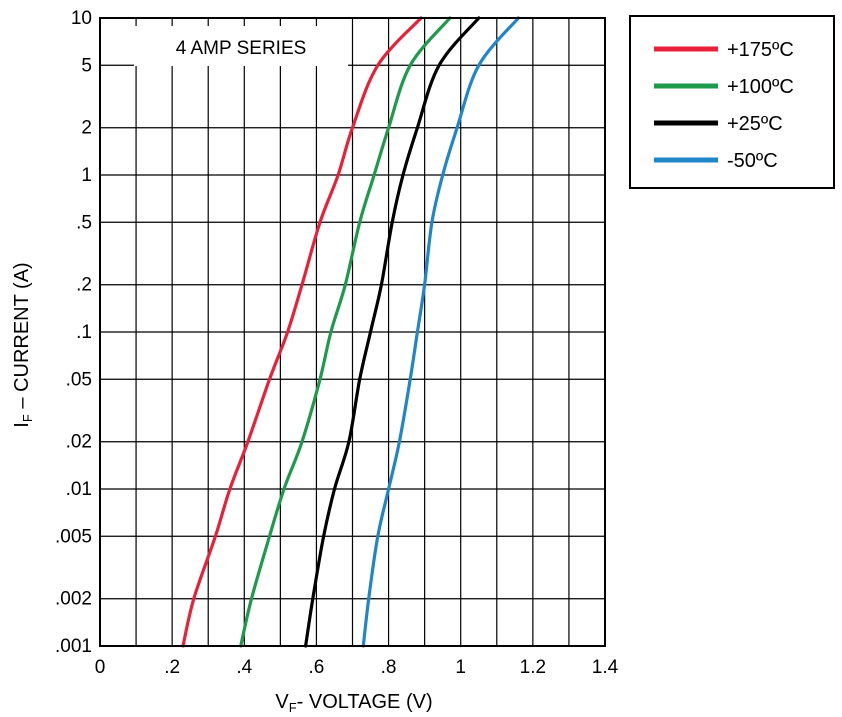  What do you see at coordinates (244, 667) in the screenshot?
I see `x-tick-label: .4` at bounding box center [244, 667].